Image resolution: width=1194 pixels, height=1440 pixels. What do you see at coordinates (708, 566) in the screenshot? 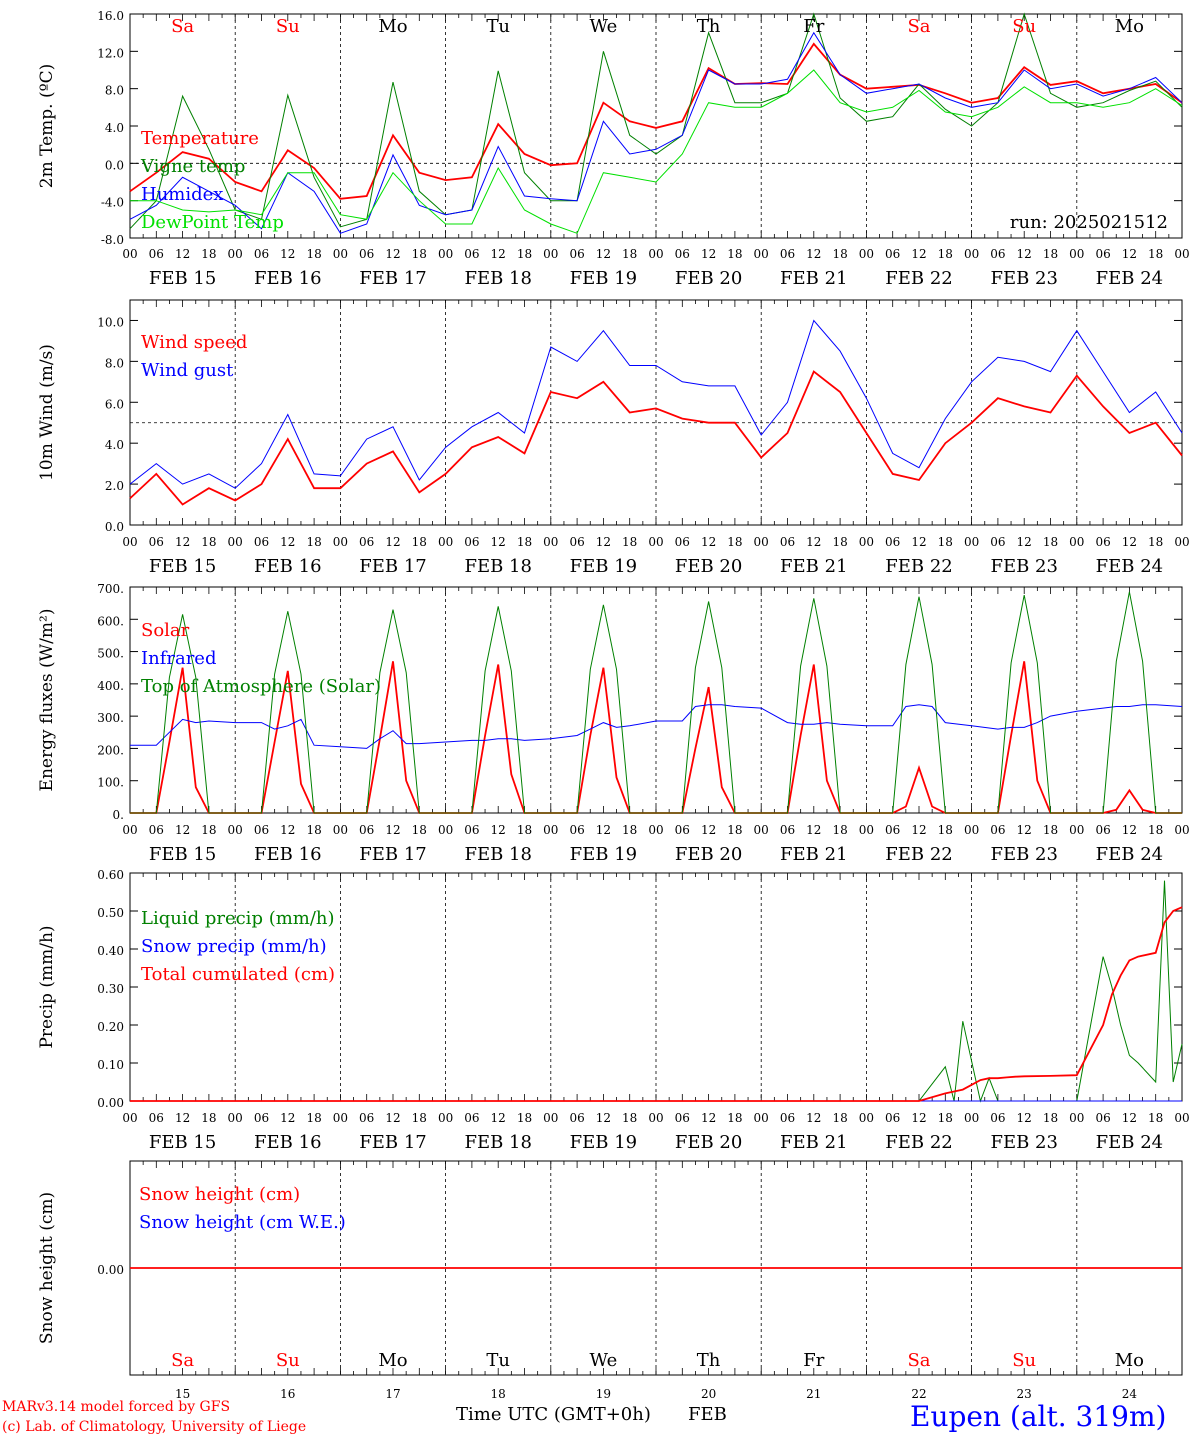
I see `panel-2-date-label: FEB 20` at bounding box center [708, 566].